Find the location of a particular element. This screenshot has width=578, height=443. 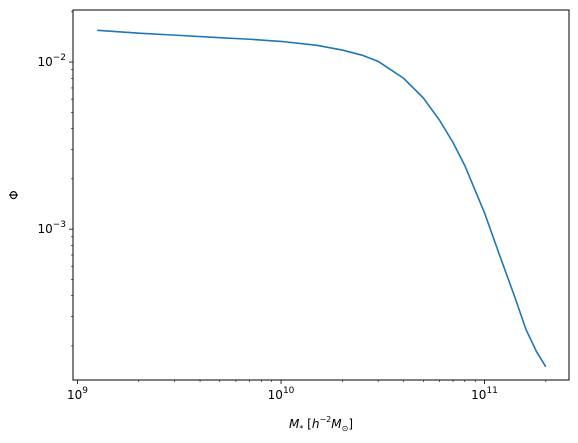

x-tick-label: 109 is located at coordinates (77, 394).